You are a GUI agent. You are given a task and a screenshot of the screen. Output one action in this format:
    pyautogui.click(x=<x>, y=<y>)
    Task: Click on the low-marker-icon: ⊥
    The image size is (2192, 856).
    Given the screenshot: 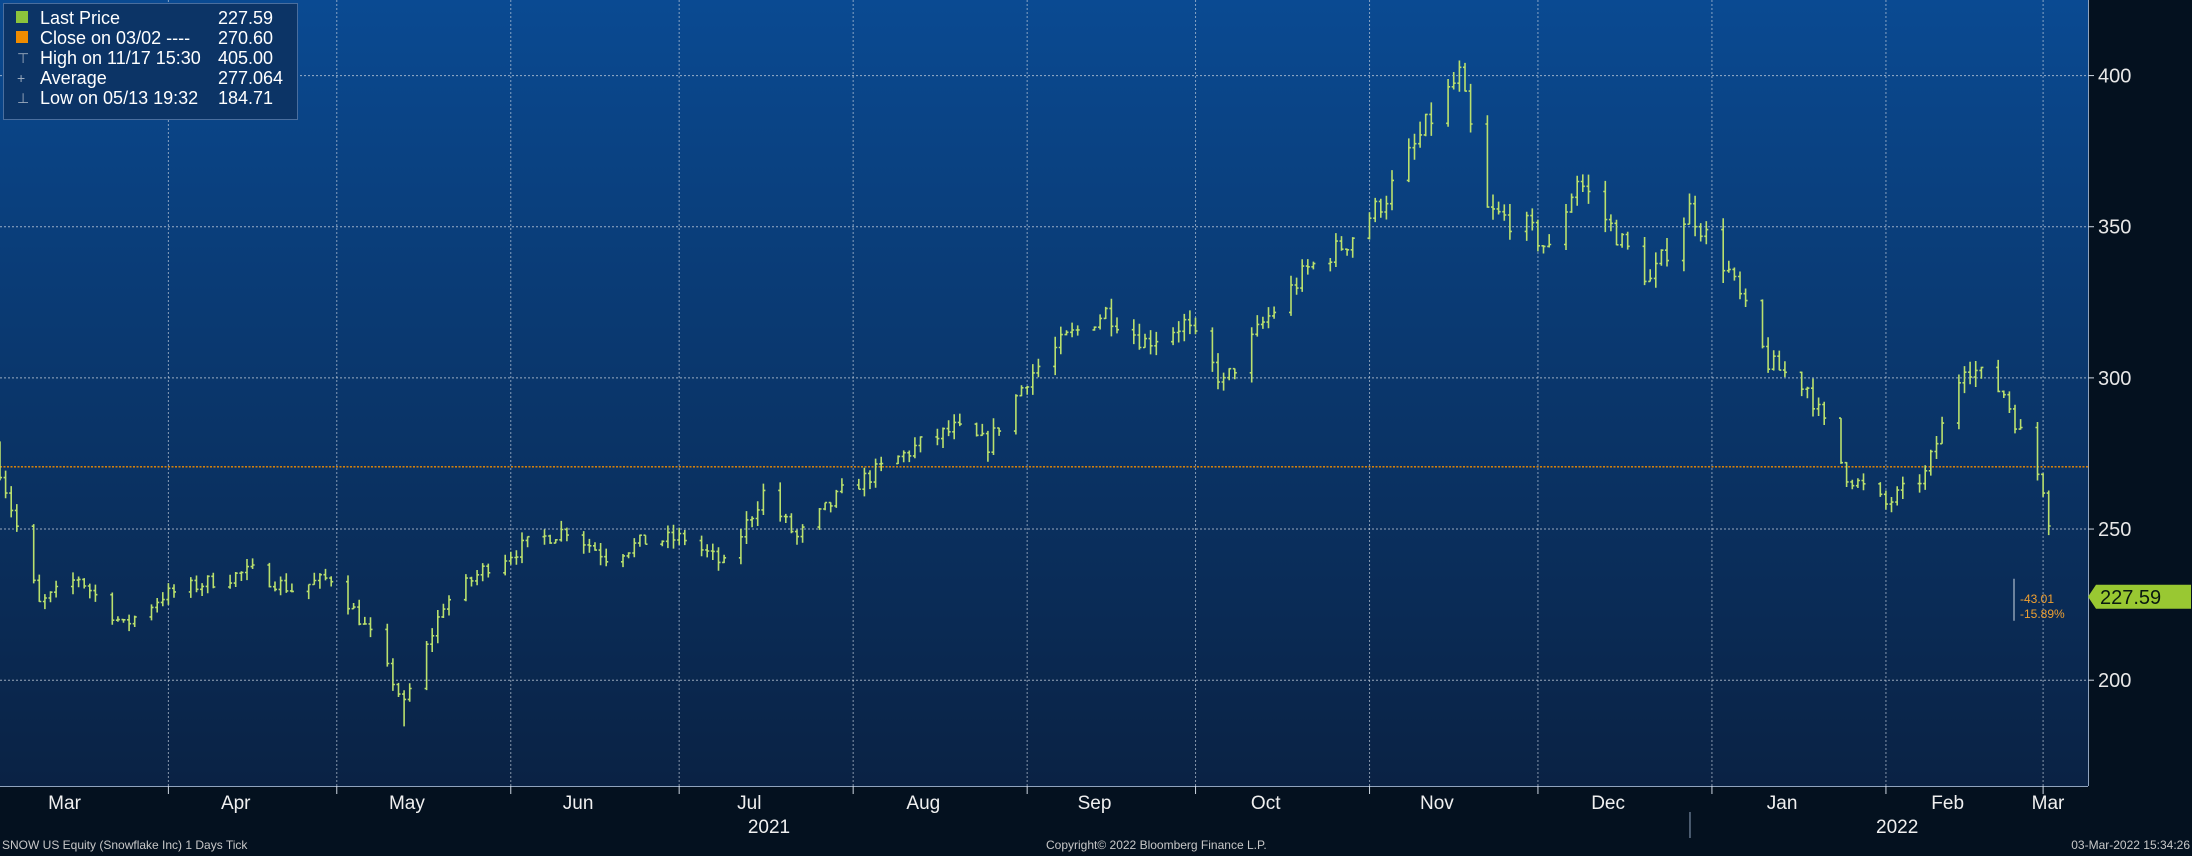 What is the action you would take?
    pyautogui.click(x=23, y=98)
    